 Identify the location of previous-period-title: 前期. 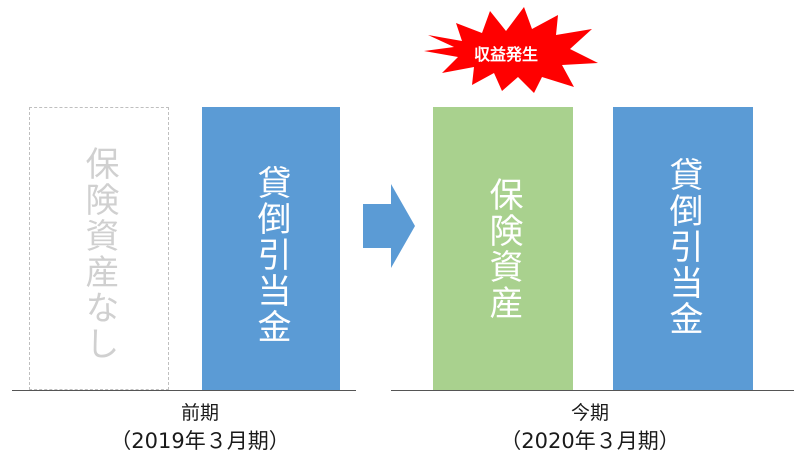
(199, 413).